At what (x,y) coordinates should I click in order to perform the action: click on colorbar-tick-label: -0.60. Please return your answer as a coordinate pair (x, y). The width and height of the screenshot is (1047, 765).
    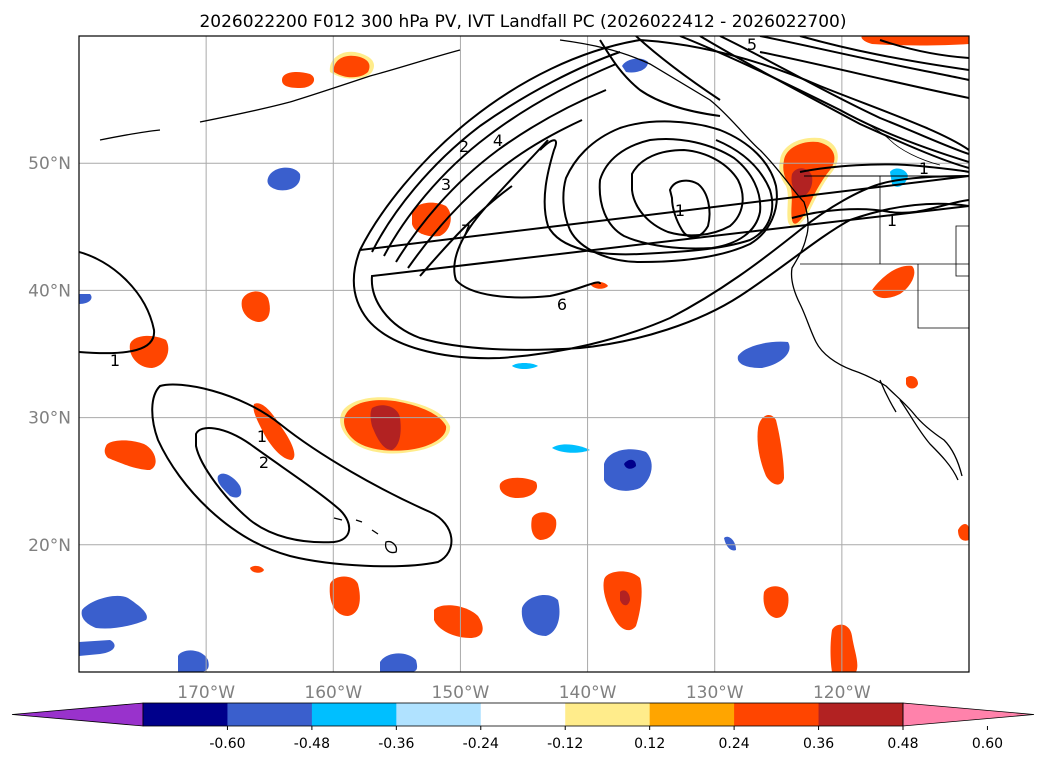
    Looking at the image, I should click on (227, 744).